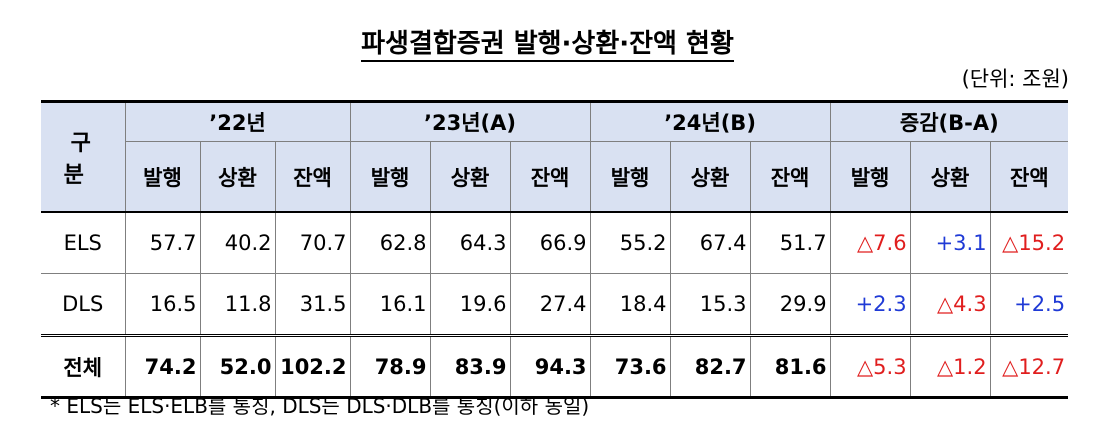 This screenshot has width=1095, height=428. I want to click on table-cell: 74.2, so click(163, 366).